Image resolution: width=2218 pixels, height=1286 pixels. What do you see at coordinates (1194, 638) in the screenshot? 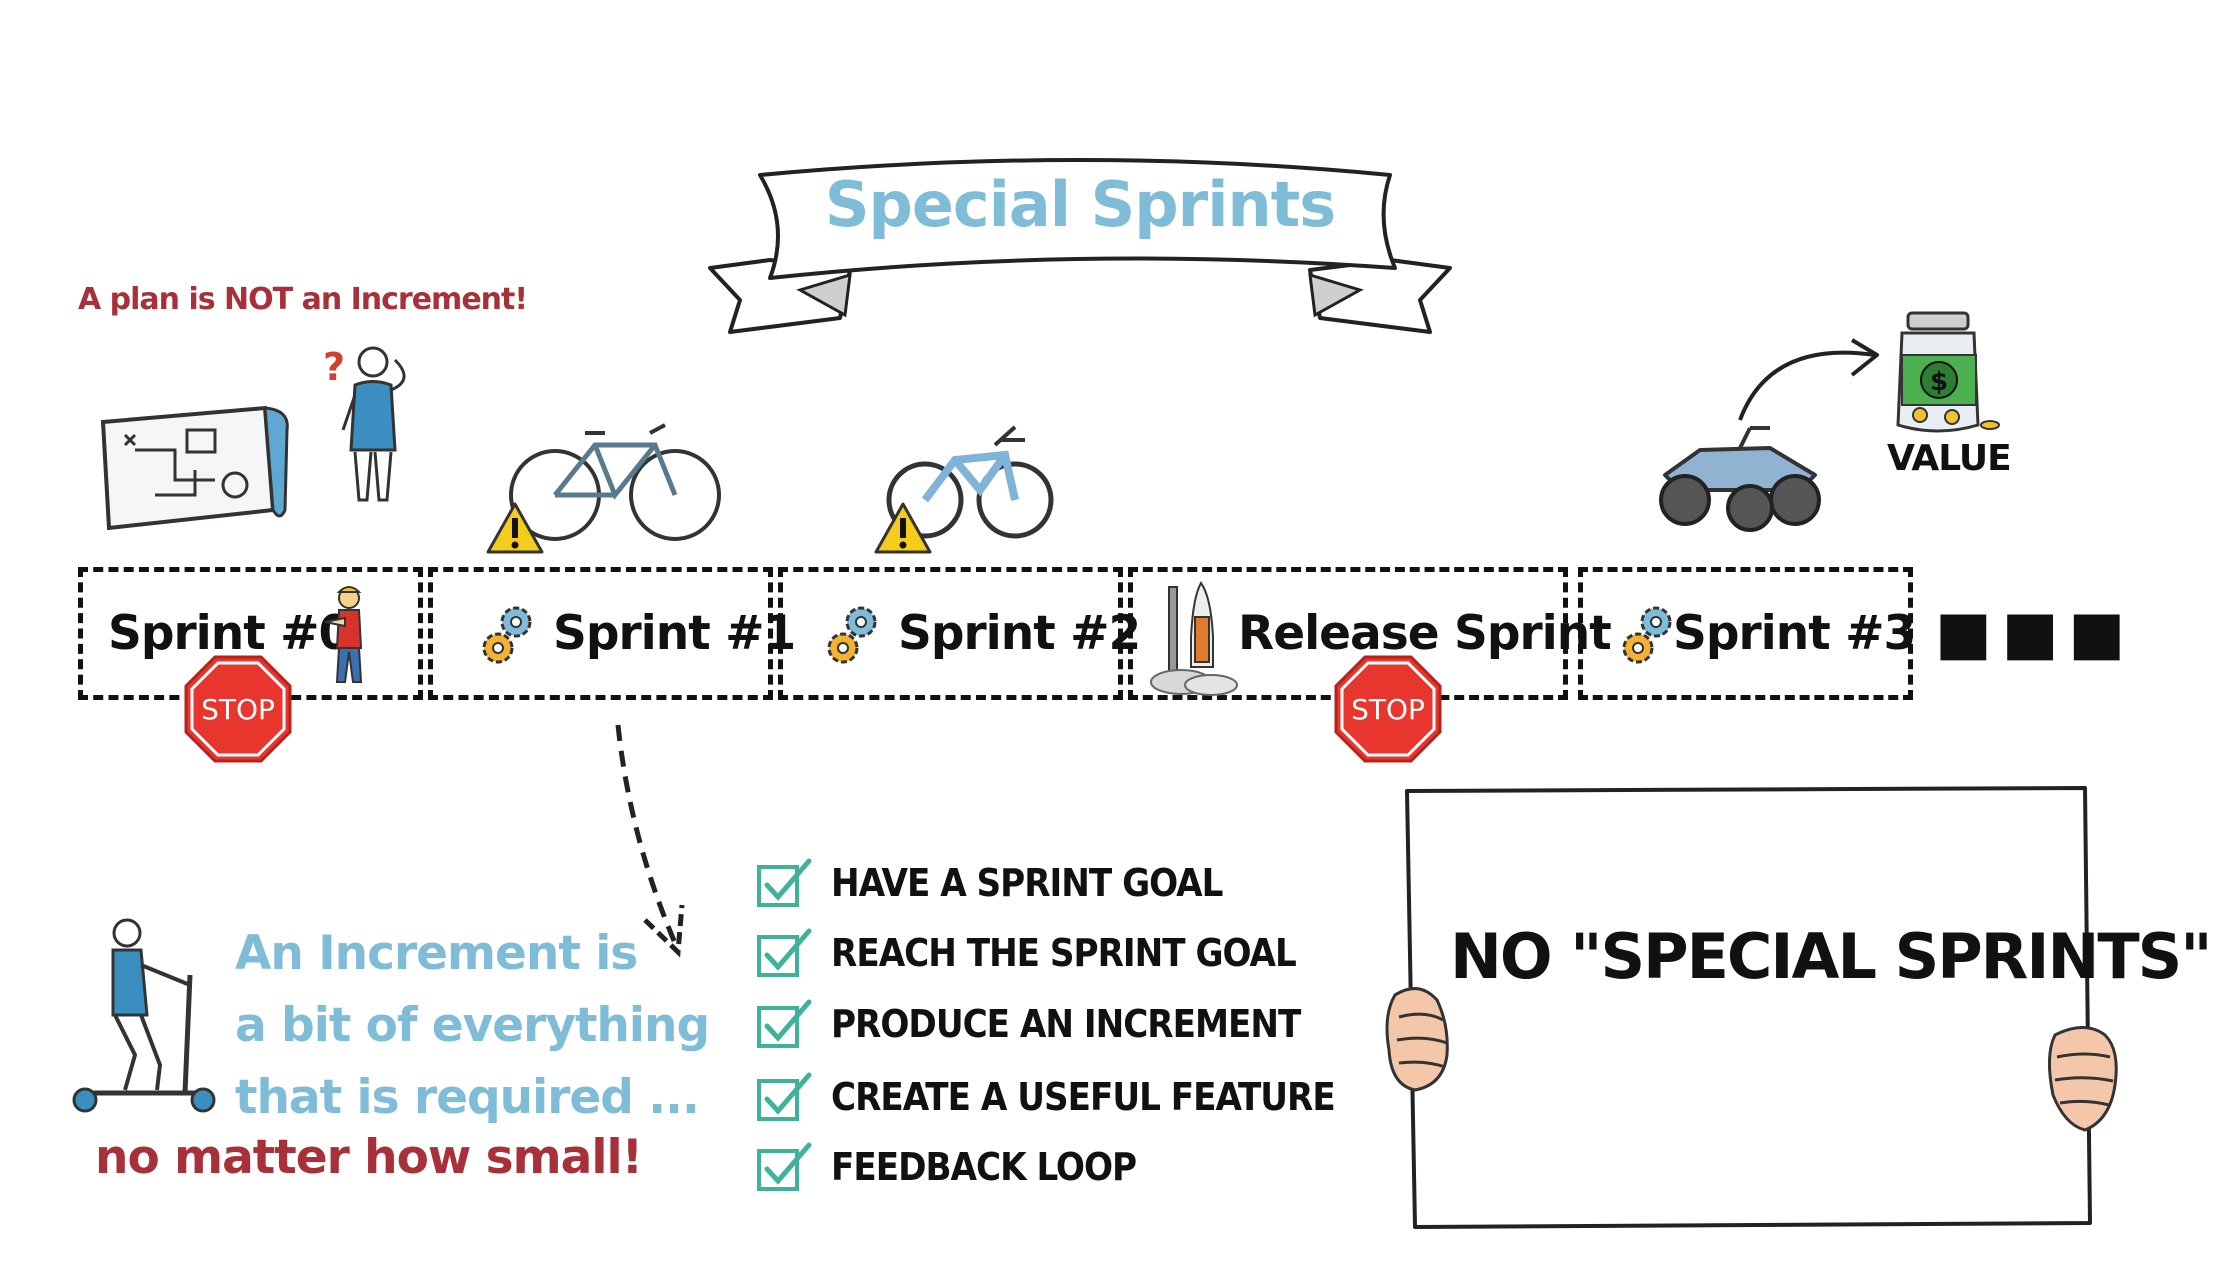
I see `rocket-launch-icon` at bounding box center [1194, 638].